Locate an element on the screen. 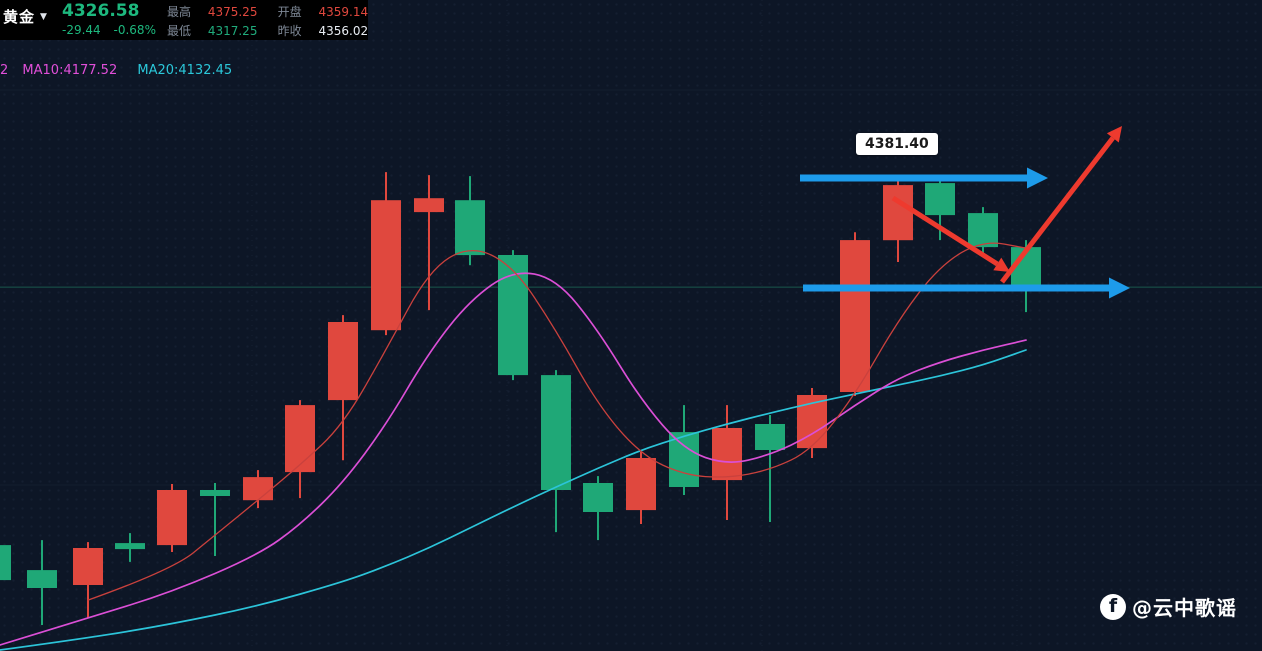 This screenshot has width=1262, height=651. watermark-handle: @云中歌谣 is located at coordinates (1184, 608).